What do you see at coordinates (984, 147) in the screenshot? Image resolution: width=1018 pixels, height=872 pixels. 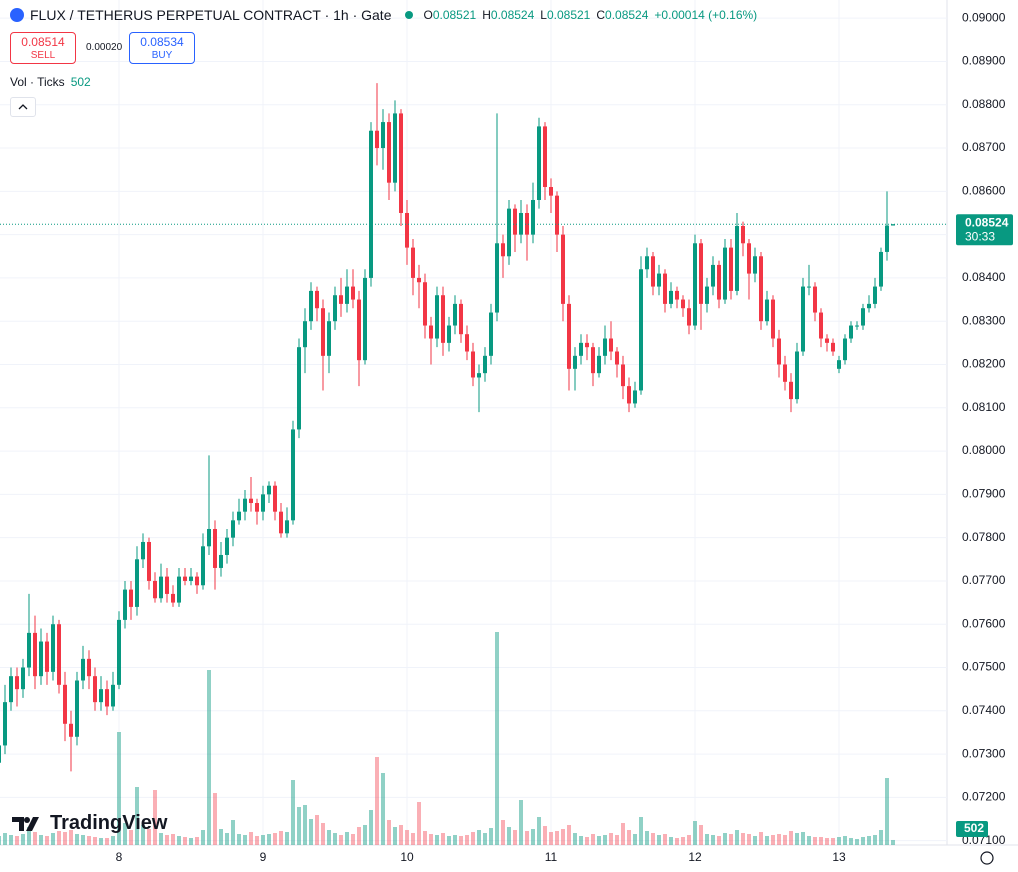 I see `y-tick-label: 0.08700` at bounding box center [984, 147].